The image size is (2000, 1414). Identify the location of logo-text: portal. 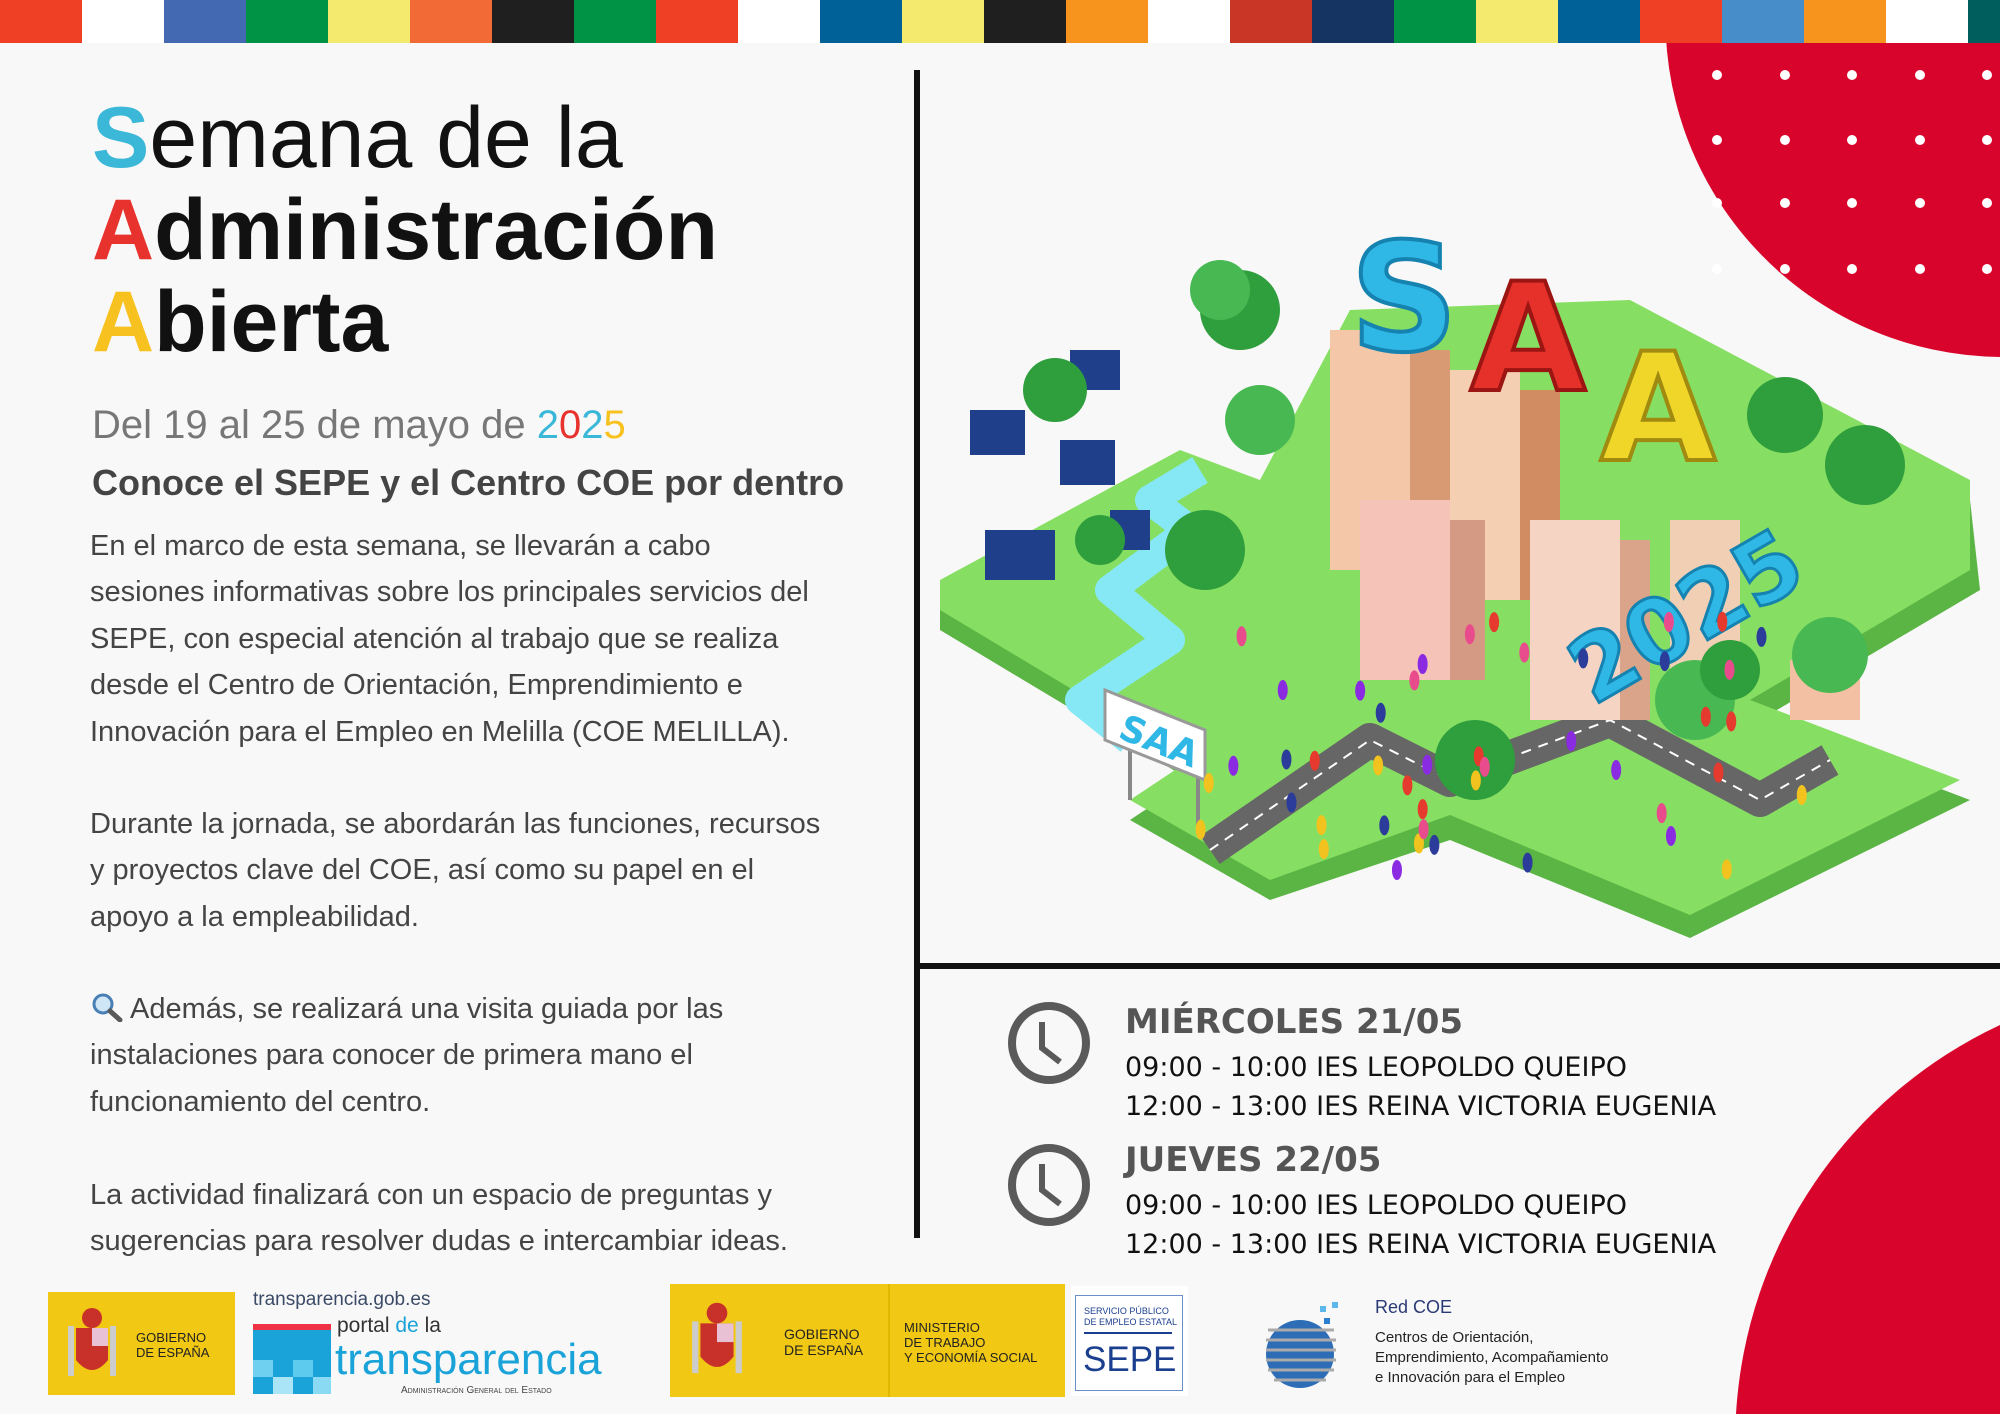
(366, 1325).